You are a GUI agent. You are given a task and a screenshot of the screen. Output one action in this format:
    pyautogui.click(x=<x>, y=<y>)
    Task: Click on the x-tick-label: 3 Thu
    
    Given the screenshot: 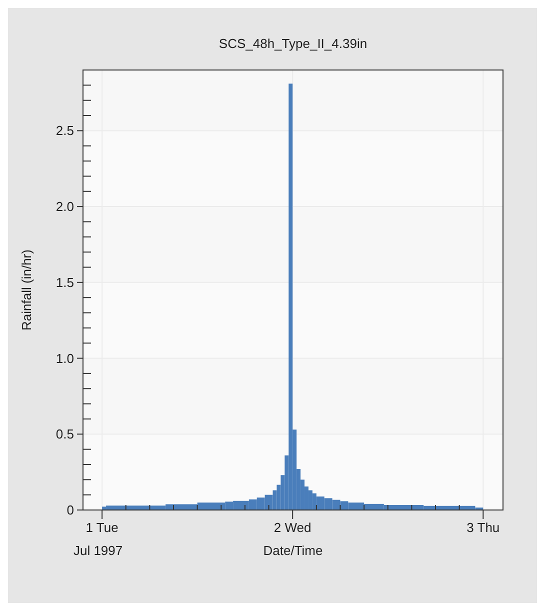 What is the action you would take?
    pyautogui.click(x=483, y=527)
    